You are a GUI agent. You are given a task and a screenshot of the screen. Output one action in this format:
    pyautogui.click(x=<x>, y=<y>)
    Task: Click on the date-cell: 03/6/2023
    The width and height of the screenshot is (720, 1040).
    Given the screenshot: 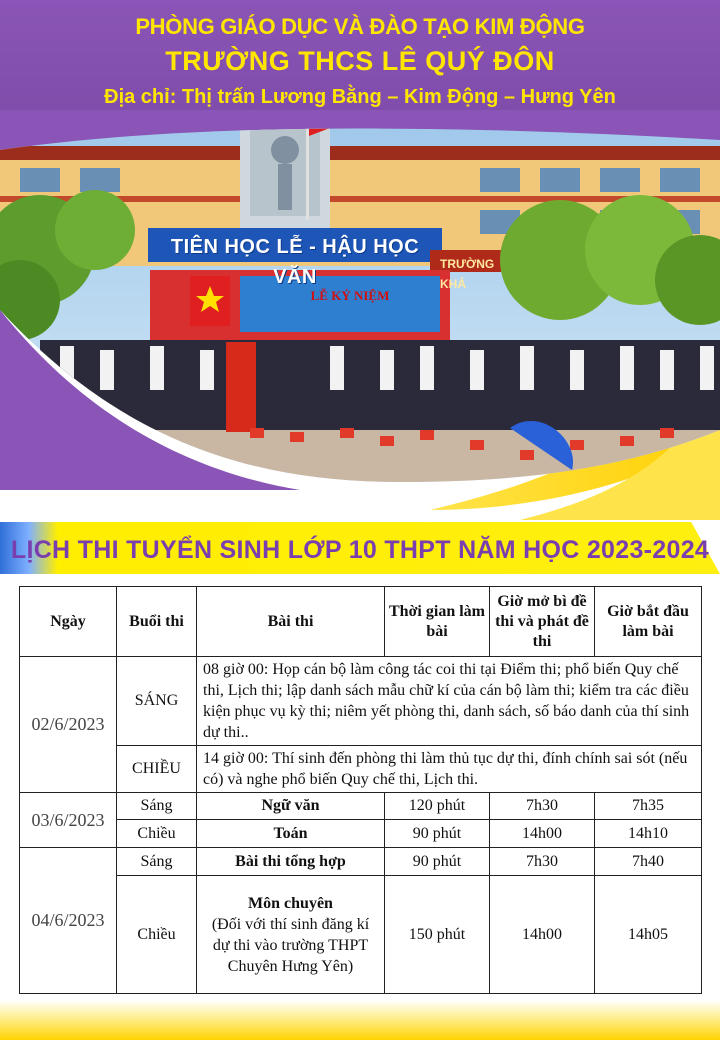 What is the action you would take?
    pyautogui.click(x=68, y=820)
    